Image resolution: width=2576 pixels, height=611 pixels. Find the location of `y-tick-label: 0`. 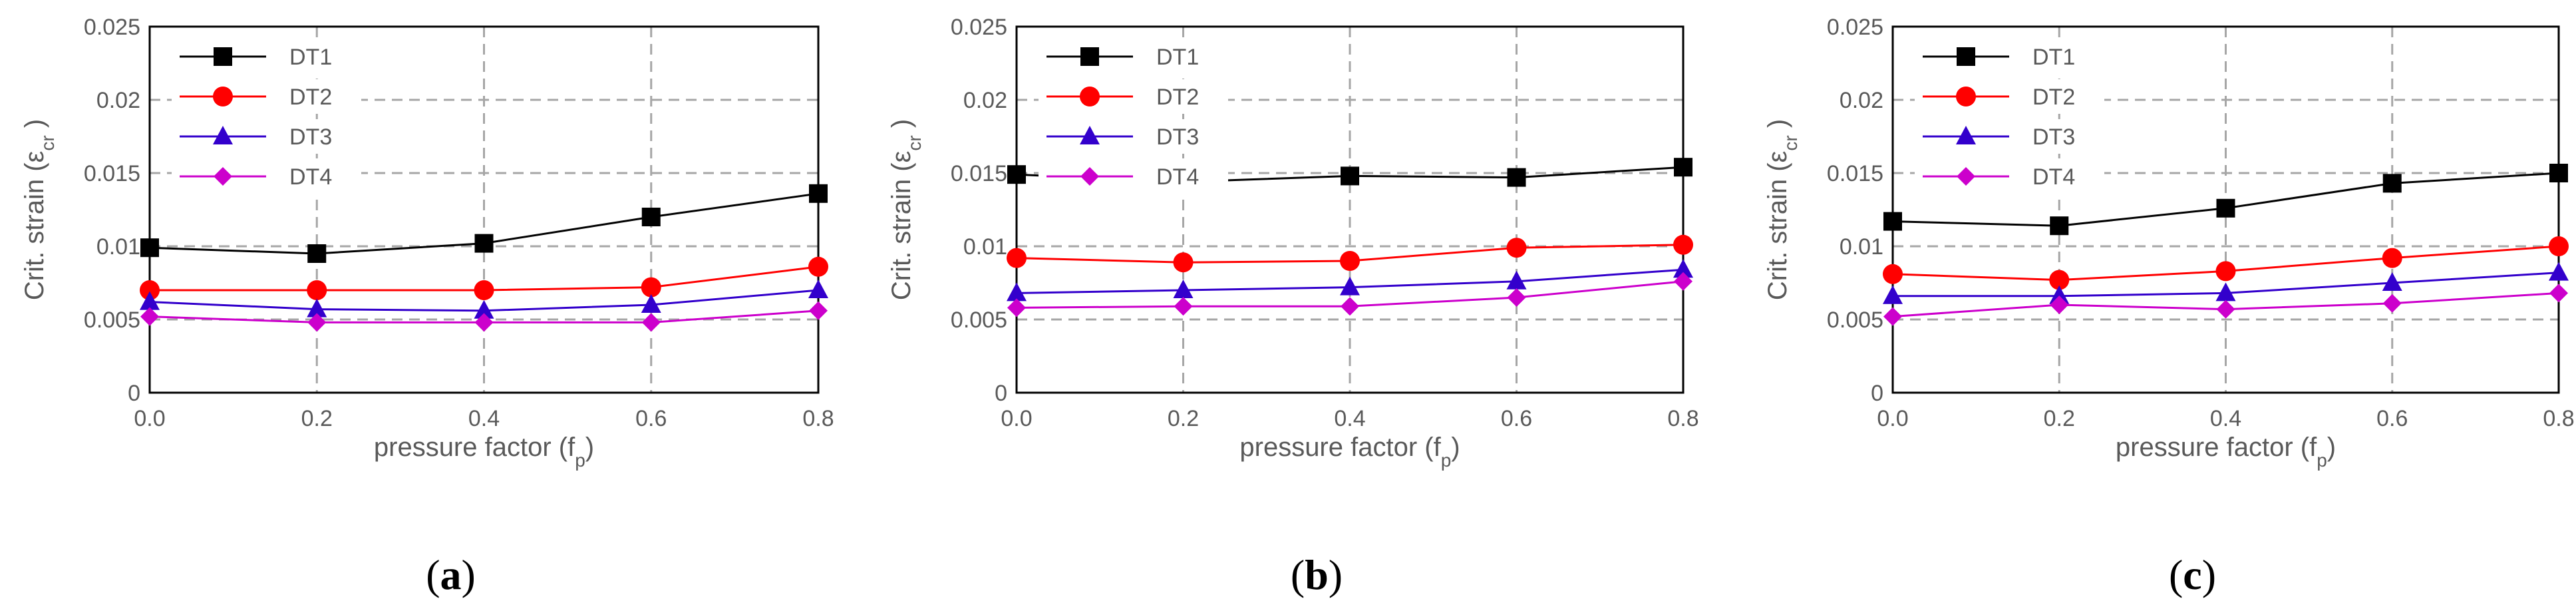

y-tick-label: 0 is located at coordinates (1001, 393).